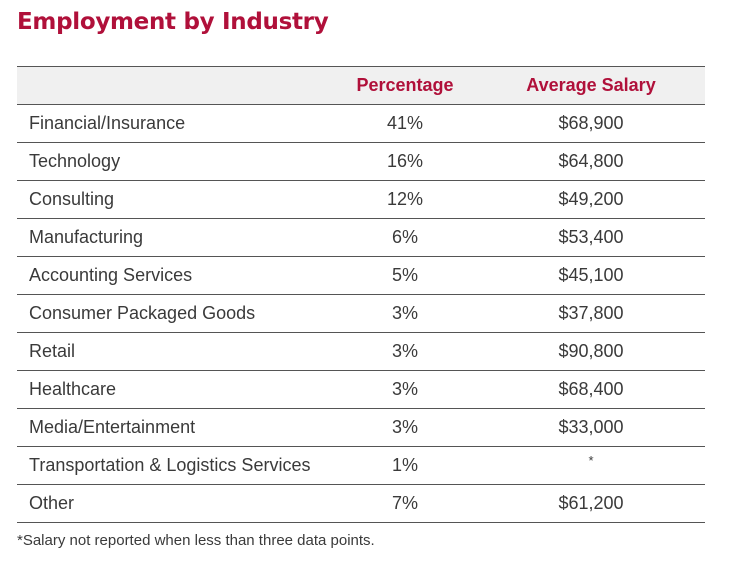 The width and height of the screenshot is (751, 568). Describe the element at coordinates (111, 275) in the screenshot. I see `industry-cell: Accounting Services` at that location.